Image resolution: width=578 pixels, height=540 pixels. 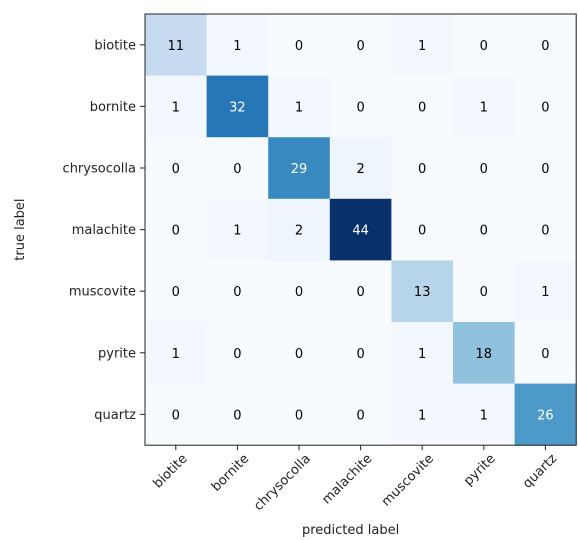 I want to click on y-tick-label-chrysocolla: chrysocolla, so click(x=99, y=169).